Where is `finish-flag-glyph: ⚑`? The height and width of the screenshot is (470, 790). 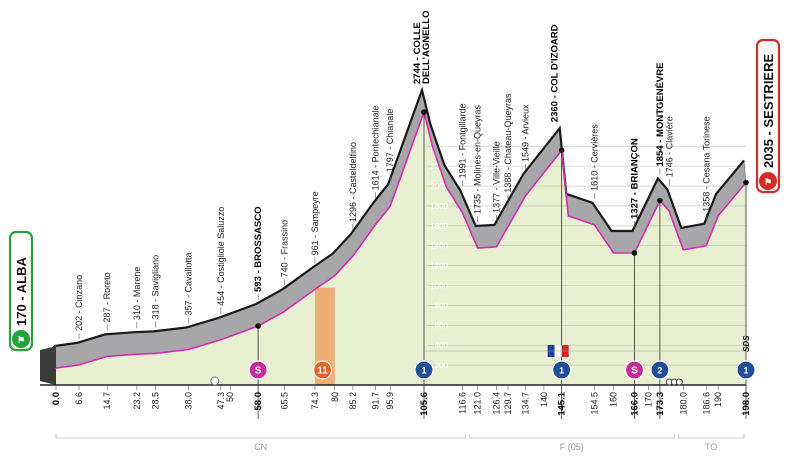 finish-flag-glyph: ⚑ is located at coordinates (768, 182).